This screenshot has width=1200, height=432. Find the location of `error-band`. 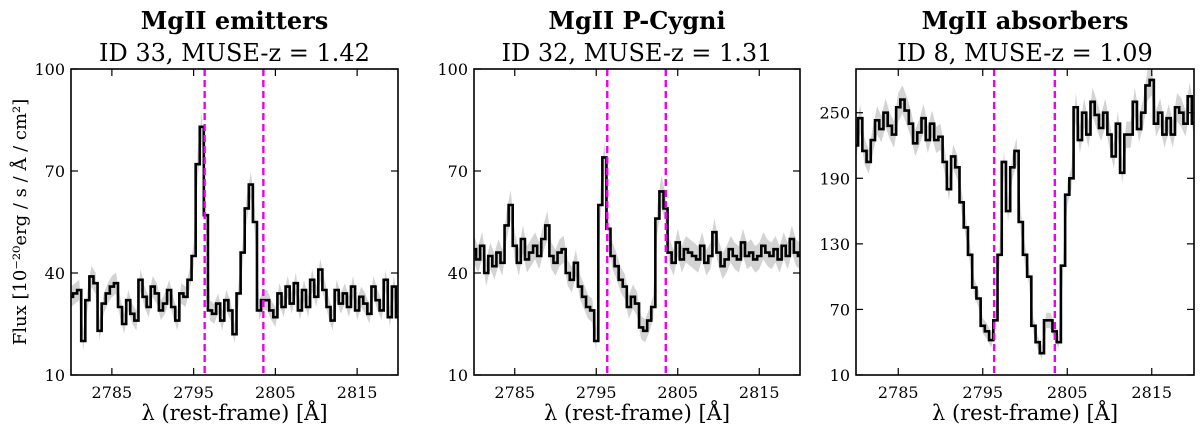

error-band is located at coordinates (637, 247).